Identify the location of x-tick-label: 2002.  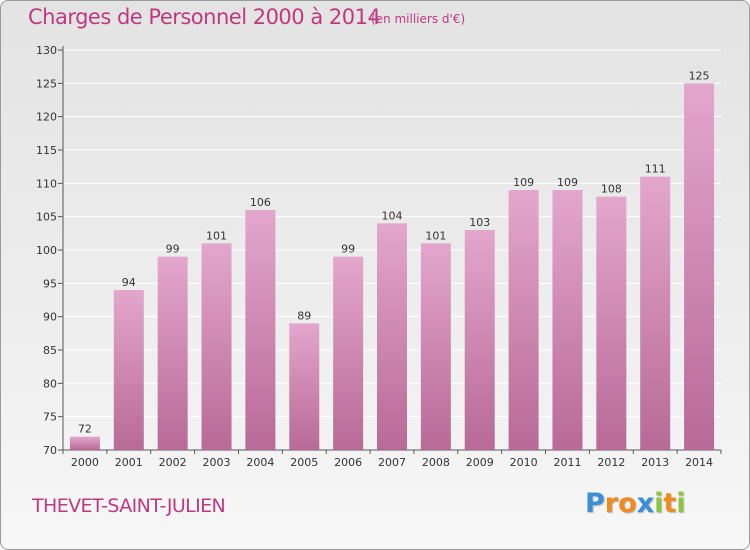
(173, 462).